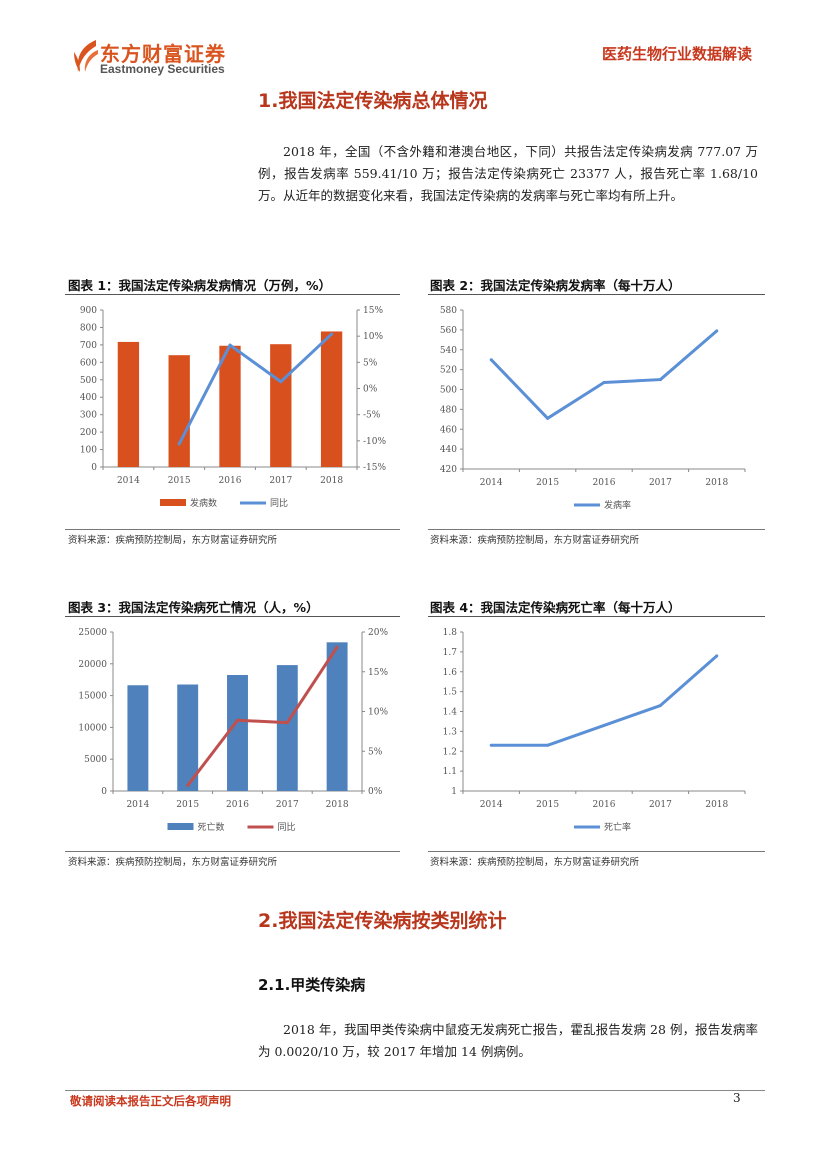  Describe the element at coordinates (92, 697) in the screenshot. I see `y-tick-label-left: 15000` at that location.